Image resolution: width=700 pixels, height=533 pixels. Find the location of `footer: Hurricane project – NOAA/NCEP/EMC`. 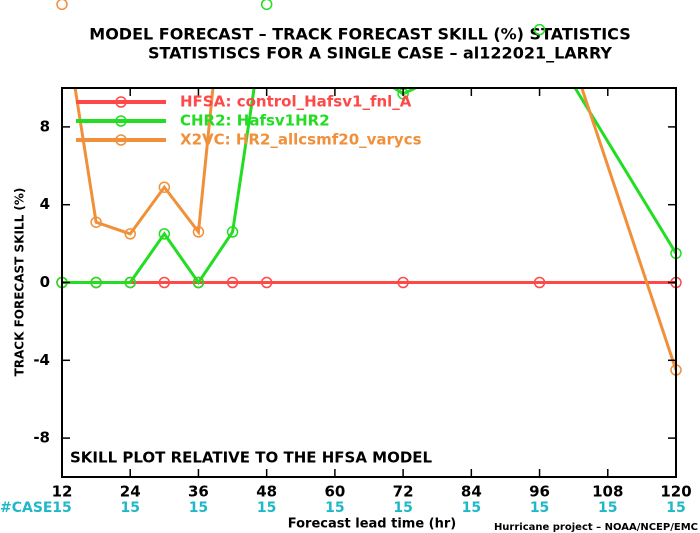

footer: Hurricane project – NOAA/NCEP/EMC is located at coordinates (596, 527).